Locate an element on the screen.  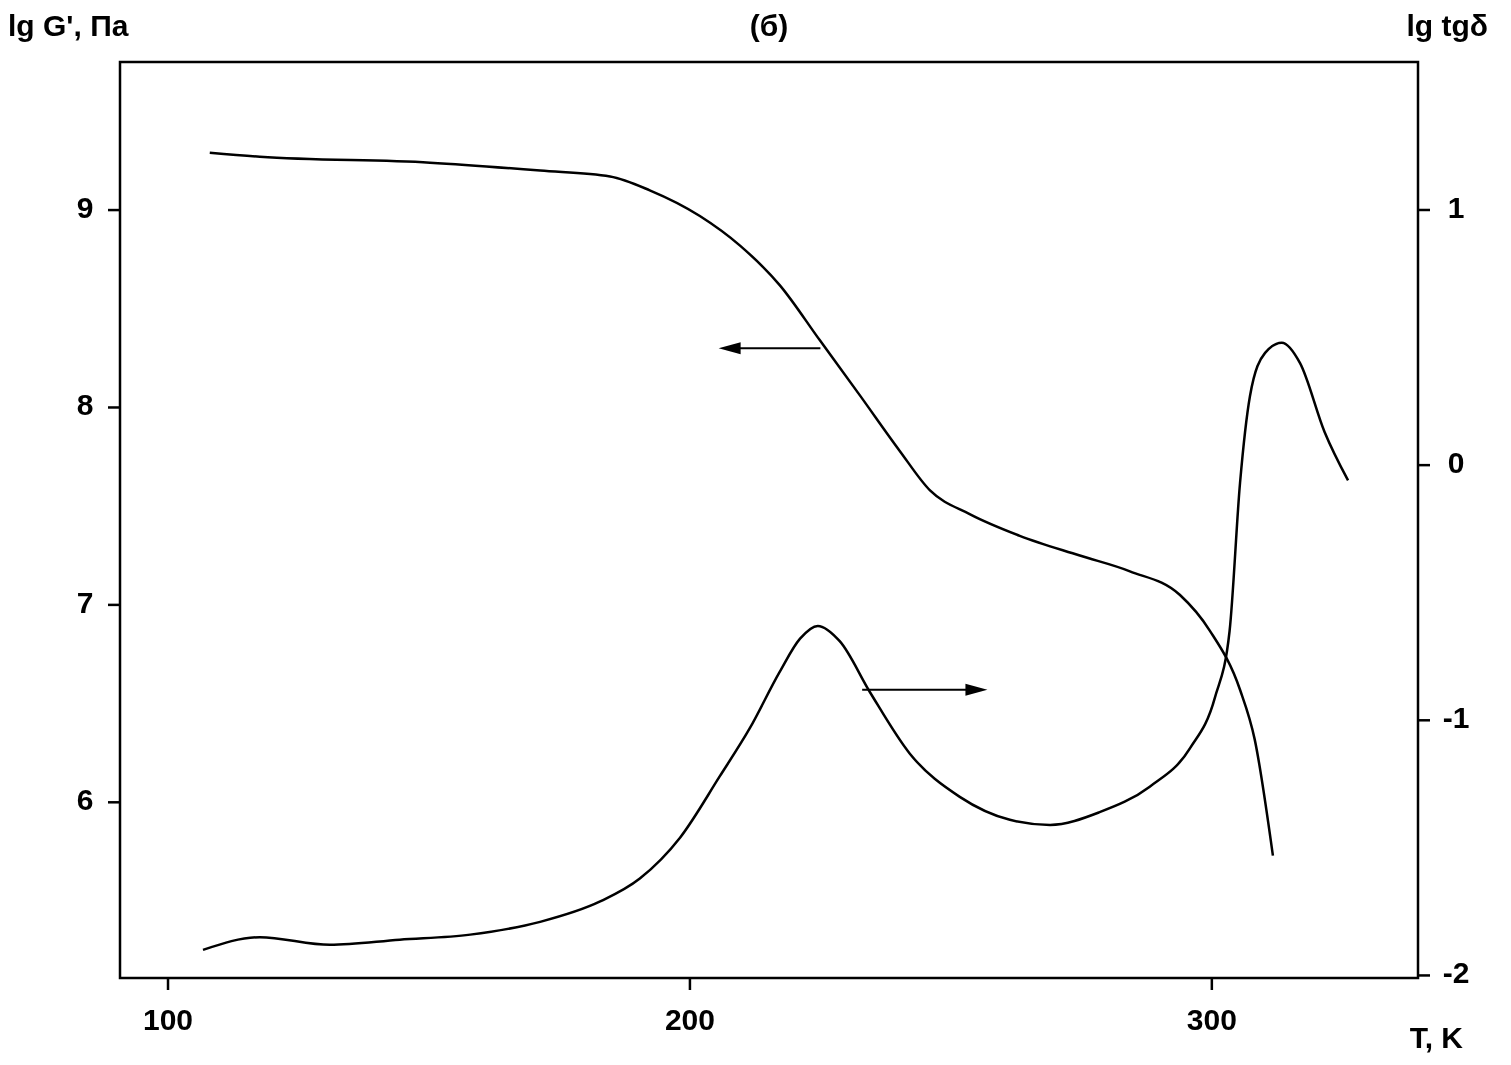
y2-axis-title: lg tgδ is located at coordinates (1447, 25).